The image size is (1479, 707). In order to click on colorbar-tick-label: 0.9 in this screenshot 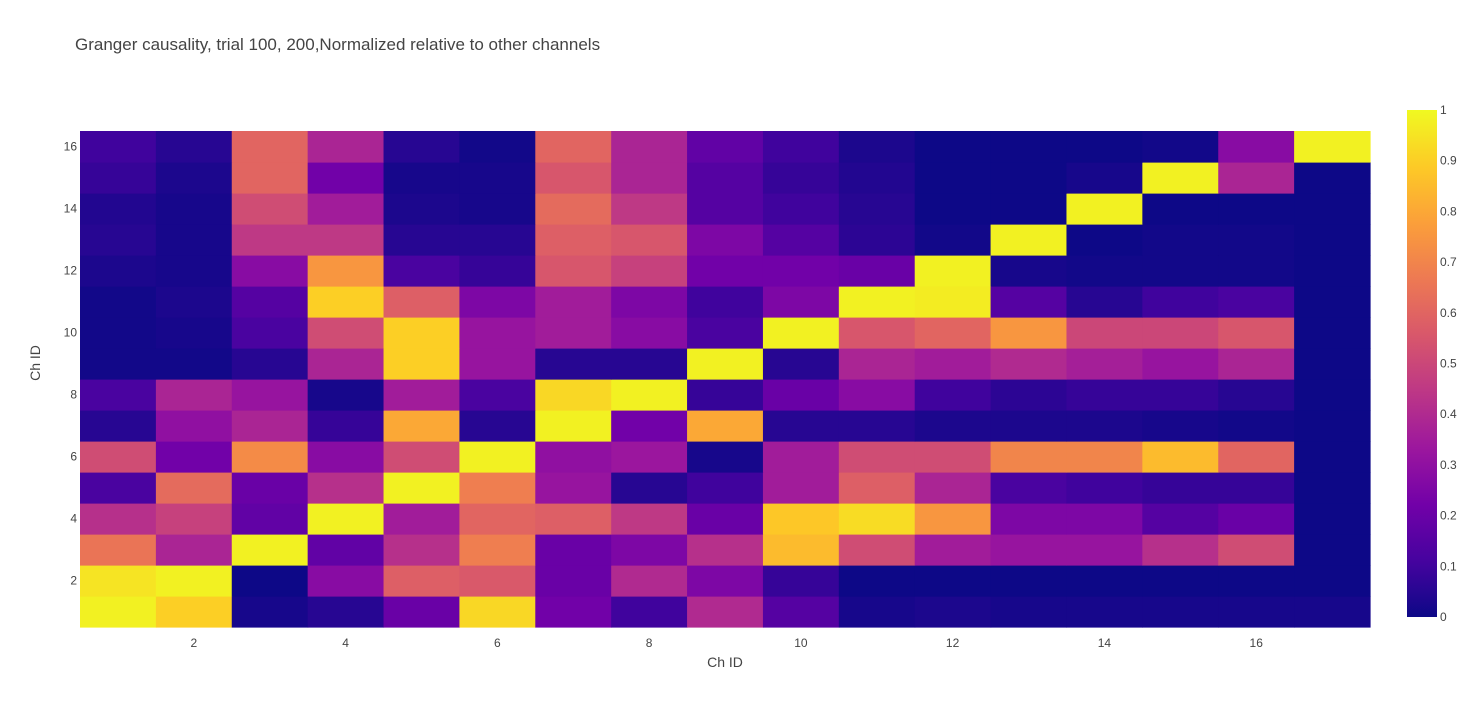, I will do `click(1448, 161)`.